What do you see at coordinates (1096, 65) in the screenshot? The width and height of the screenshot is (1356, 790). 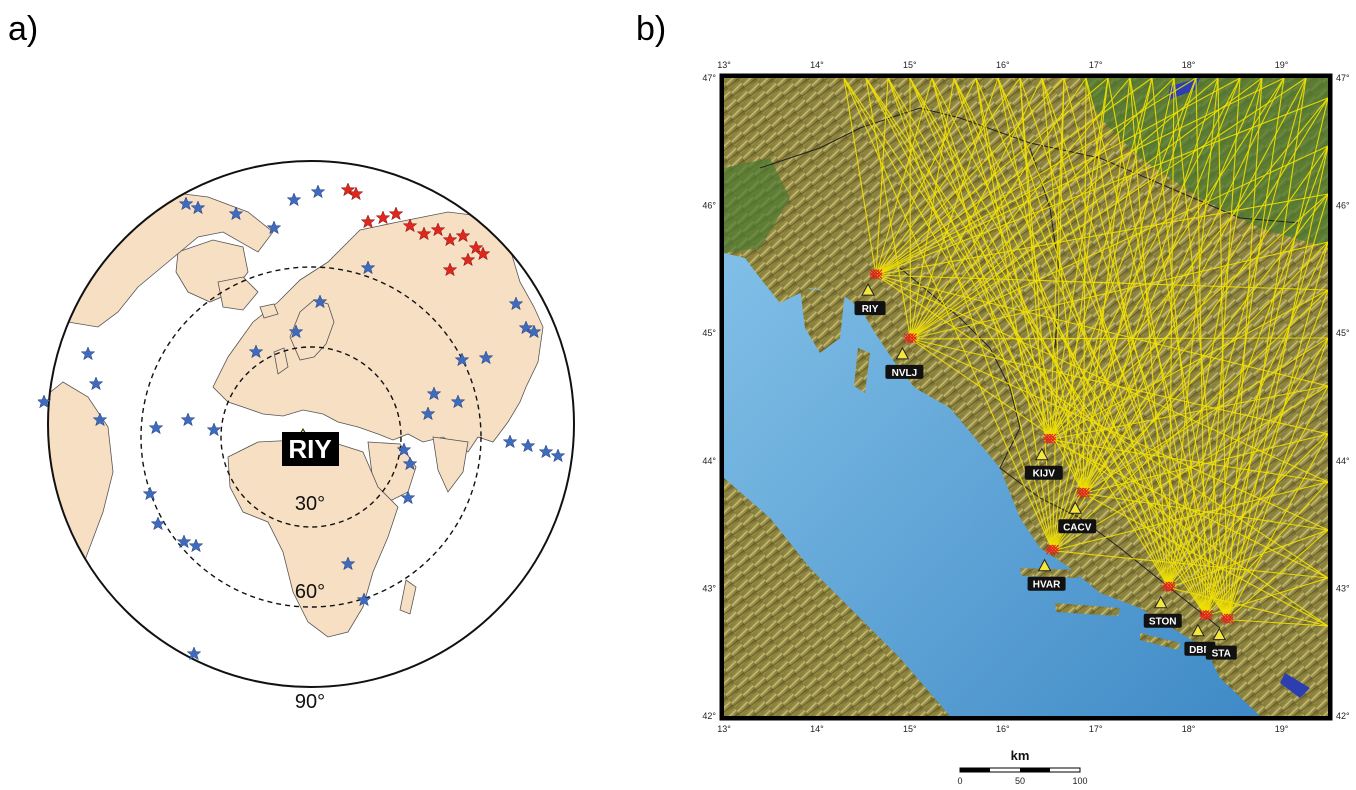 I see `lon-tick-top: 17°` at bounding box center [1096, 65].